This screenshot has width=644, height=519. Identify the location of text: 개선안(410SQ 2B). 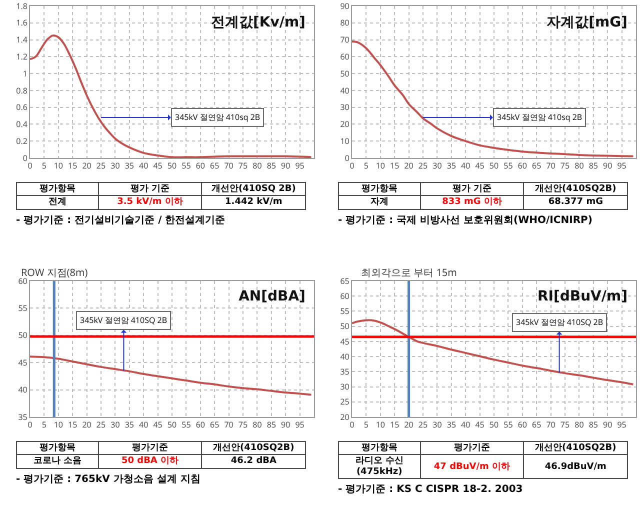
(254, 189).